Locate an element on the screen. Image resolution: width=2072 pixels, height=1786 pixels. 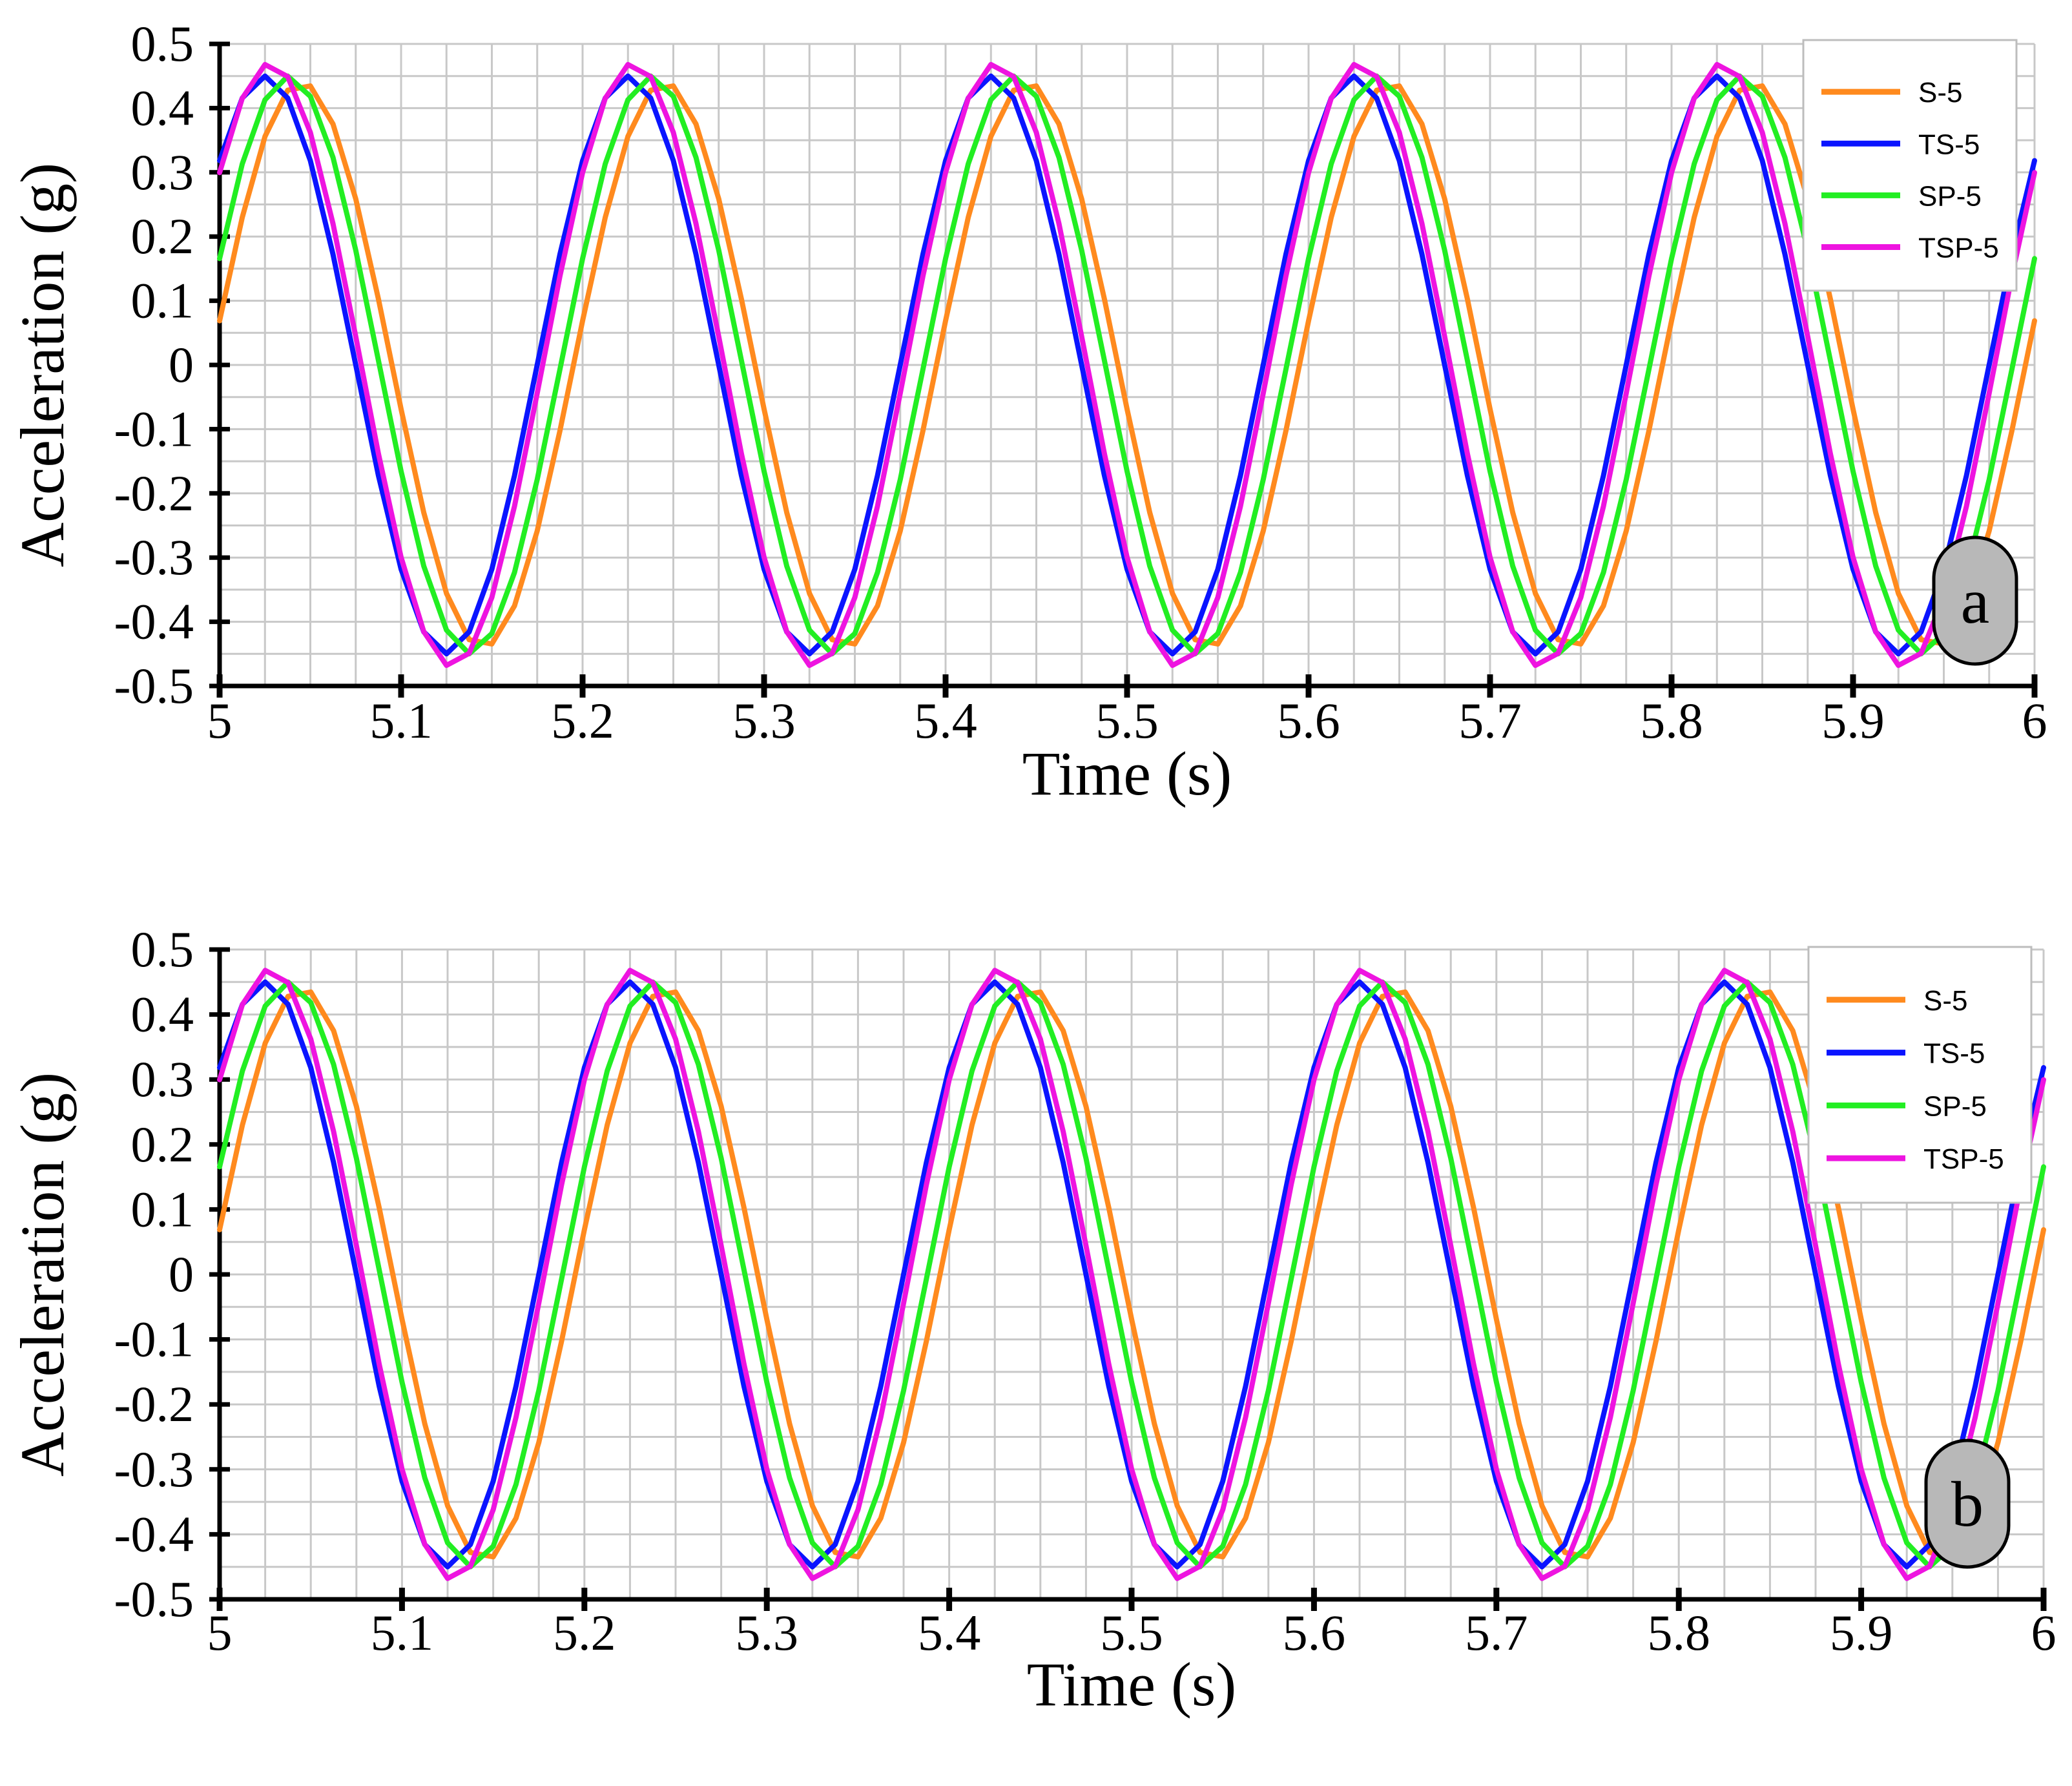
panel-tag: b is located at coordinates (1967, 1503).